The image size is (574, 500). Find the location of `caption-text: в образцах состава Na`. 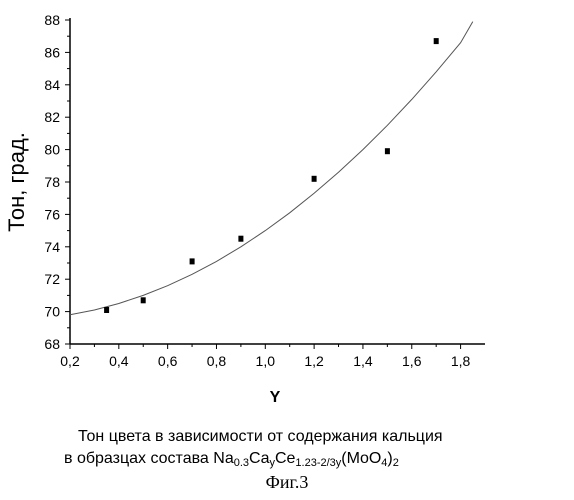

caption-text: в образцах состава Na is located at coordinates (149, 458).